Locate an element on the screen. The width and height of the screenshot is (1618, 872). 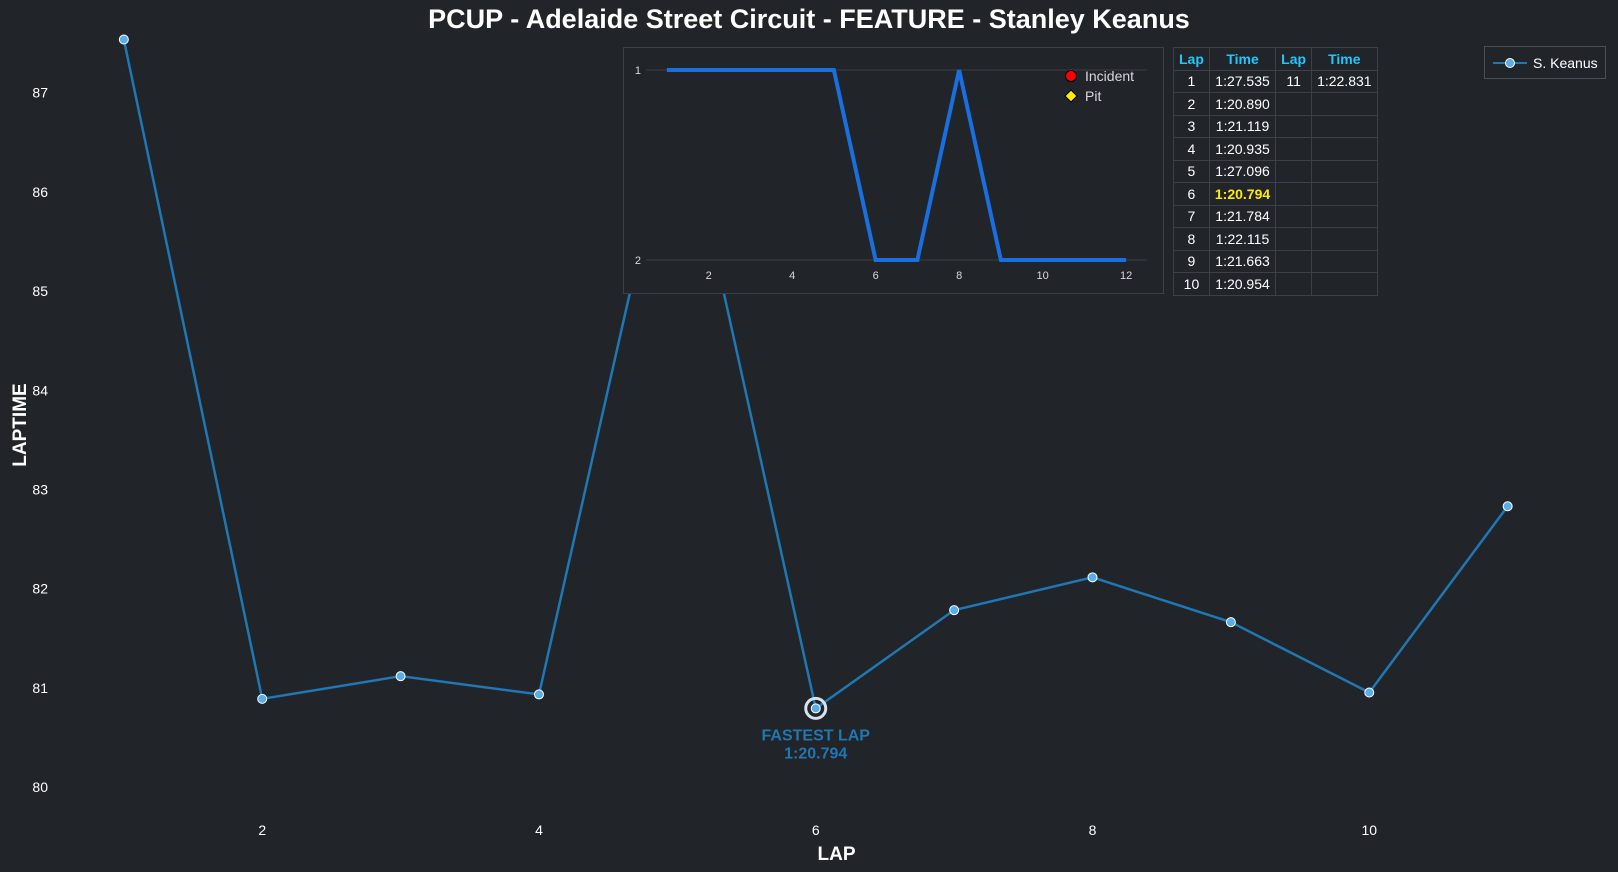
x-axis-label: LAP is located at coordinates (837, 854).